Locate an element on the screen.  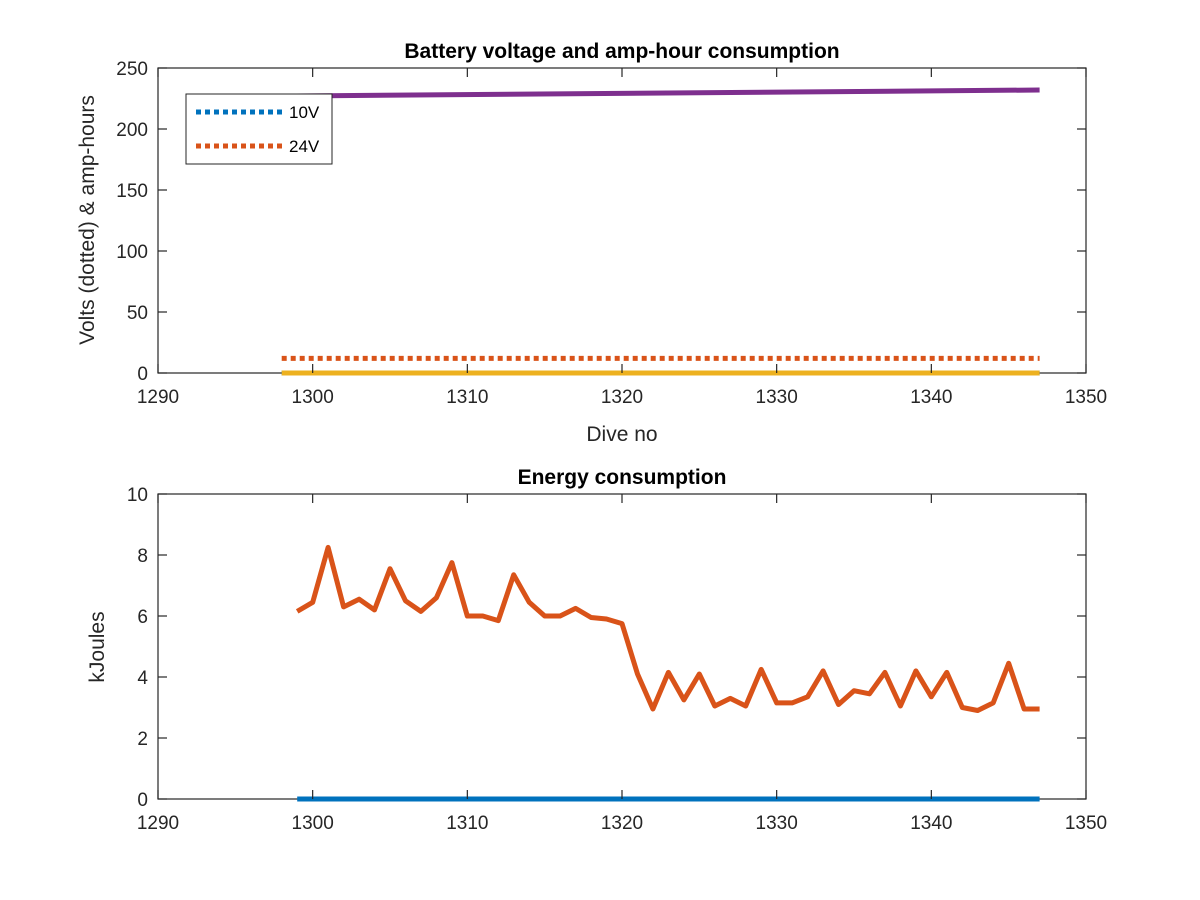
battery-x-tick-label: 1290 is located at coordinates (158, 397).